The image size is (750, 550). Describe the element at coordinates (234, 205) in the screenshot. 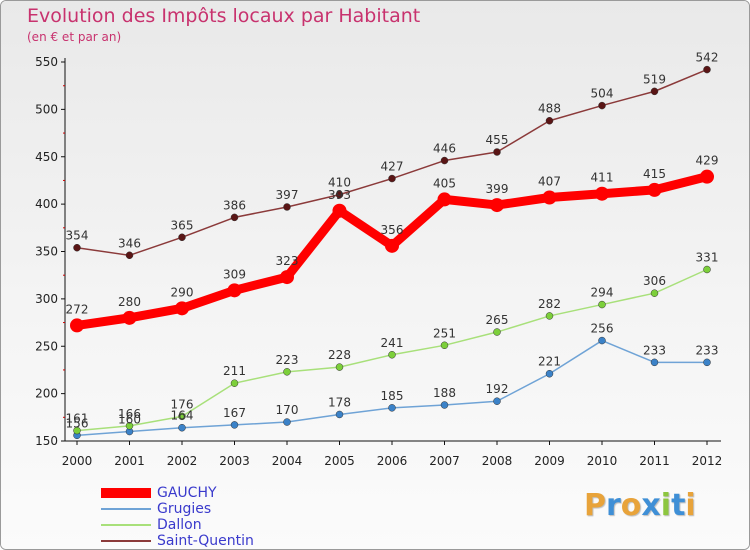

I see `data-label-saint-quentin: 386` at that location.